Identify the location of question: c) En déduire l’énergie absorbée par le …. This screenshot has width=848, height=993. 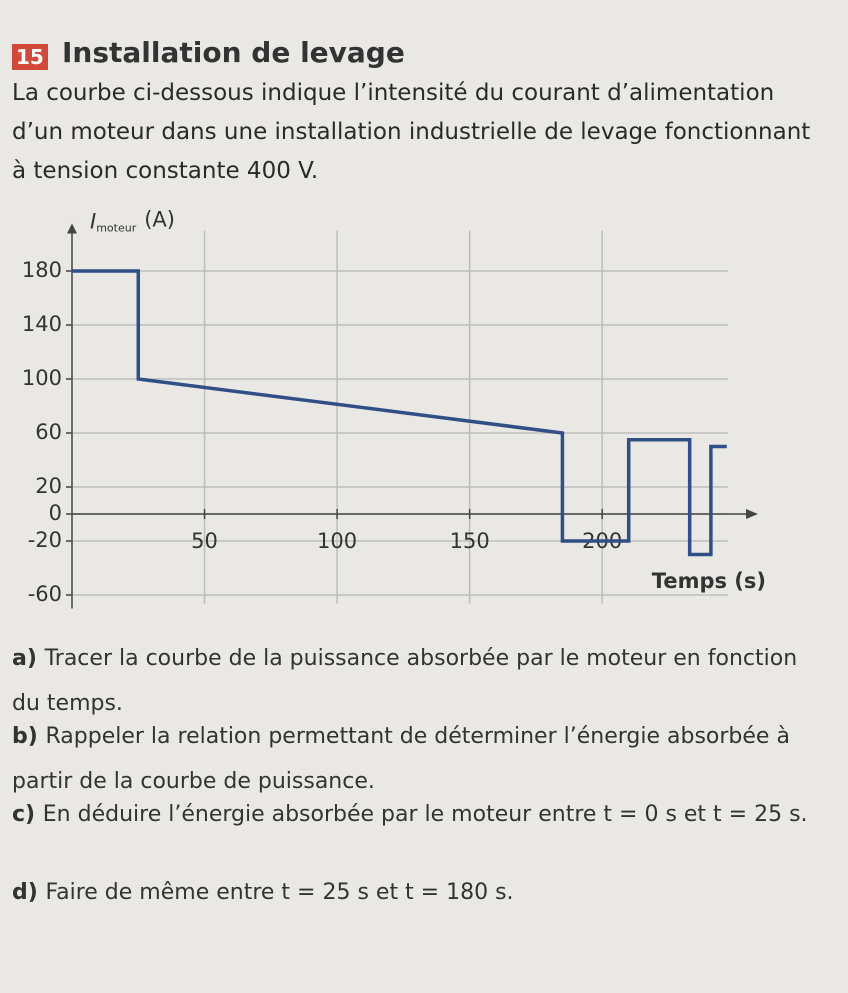
(412, 814).